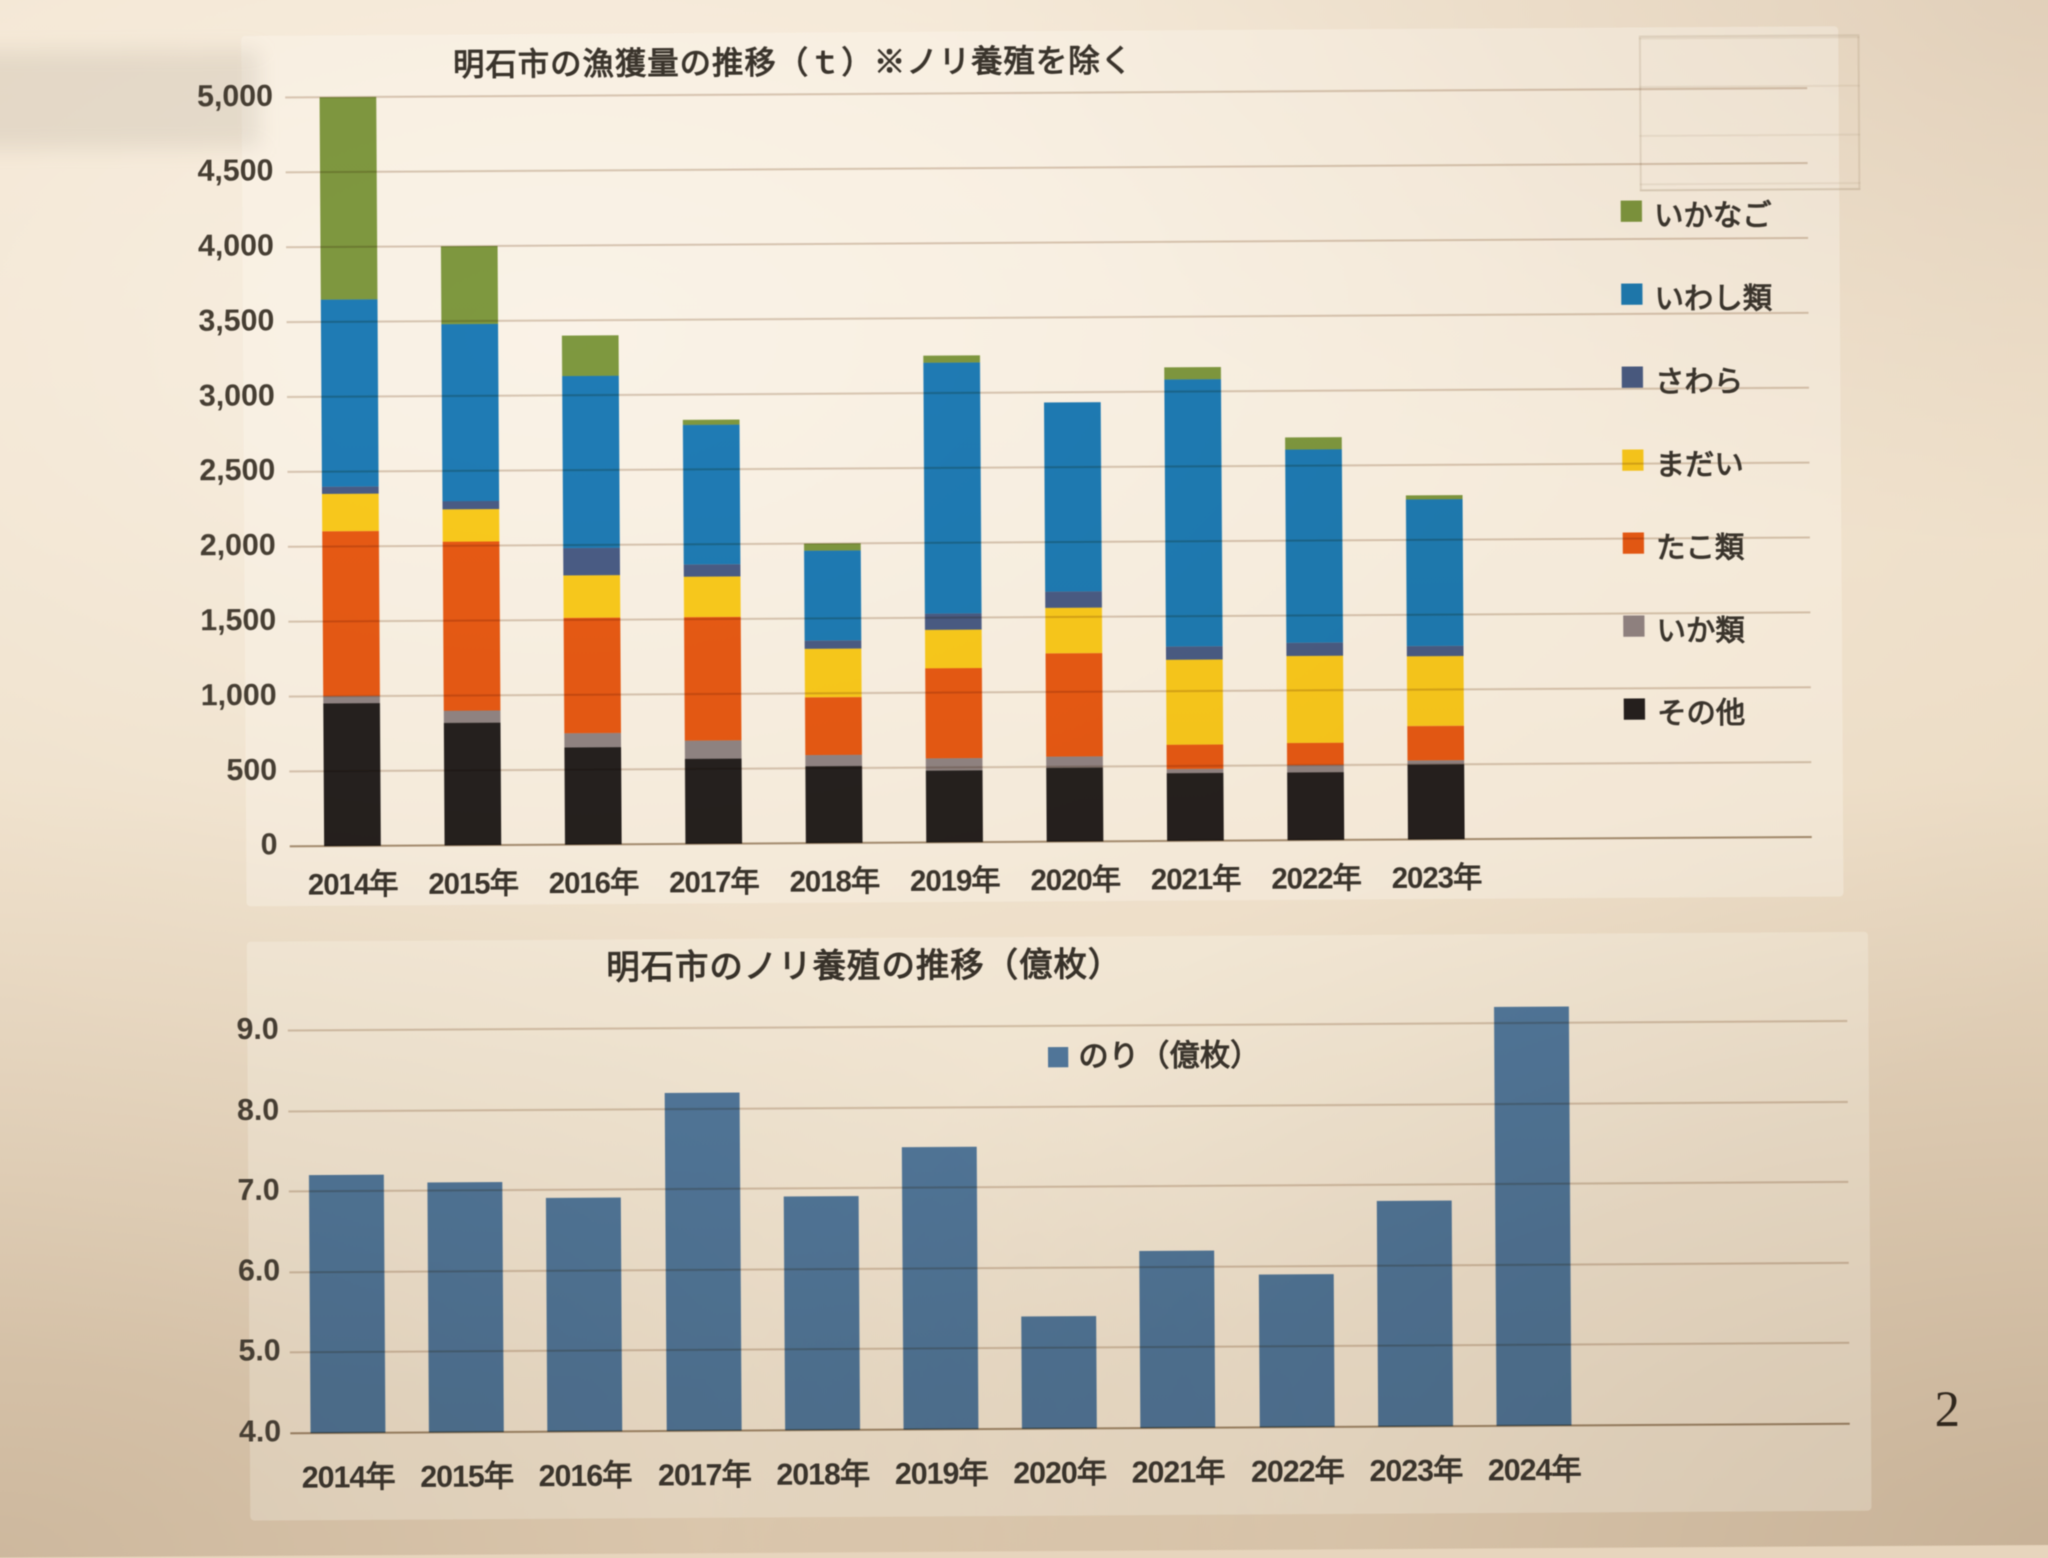  What do you see at coordinates (238, 695) in the screenshot?
I see `y-axis-label: 1,000` at bounding box center [238, 695].